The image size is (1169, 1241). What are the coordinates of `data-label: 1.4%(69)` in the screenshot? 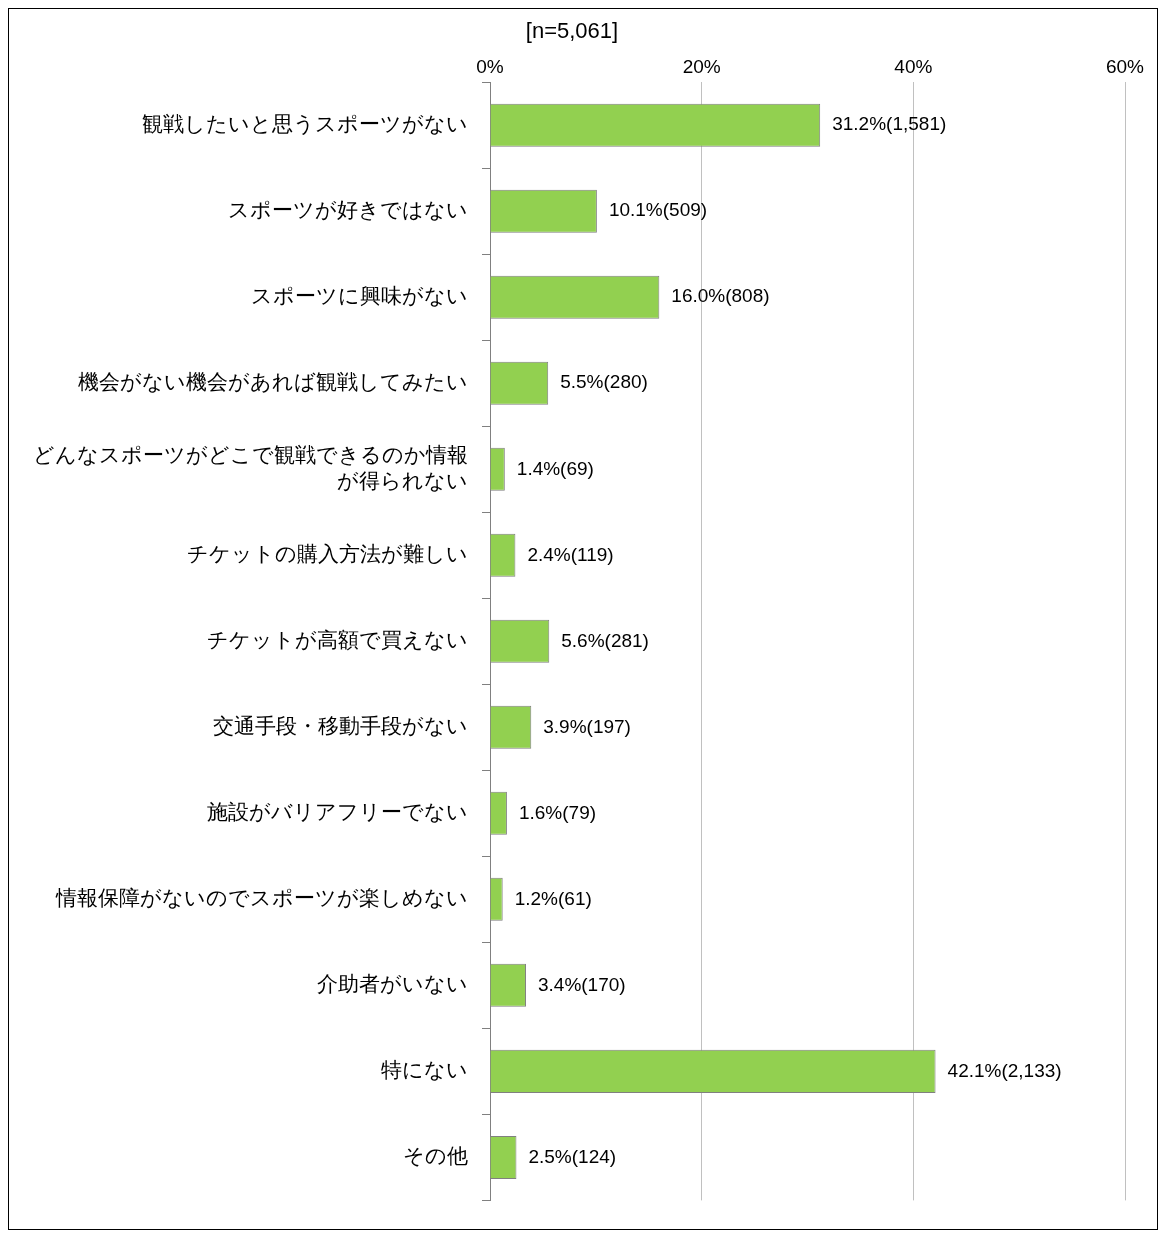 It's located at (555, 468).